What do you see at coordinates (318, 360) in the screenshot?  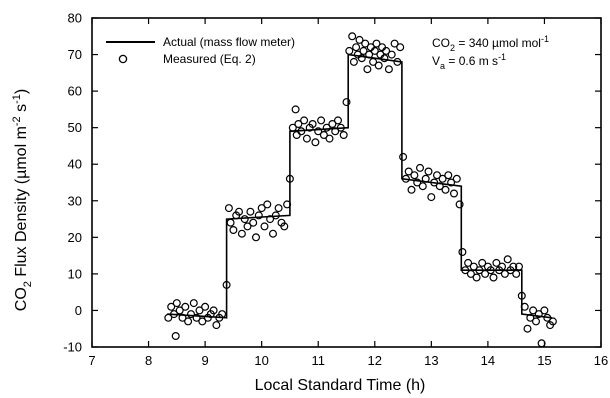 I see `x-tick-label: 11` at bounding box center [318, 360].